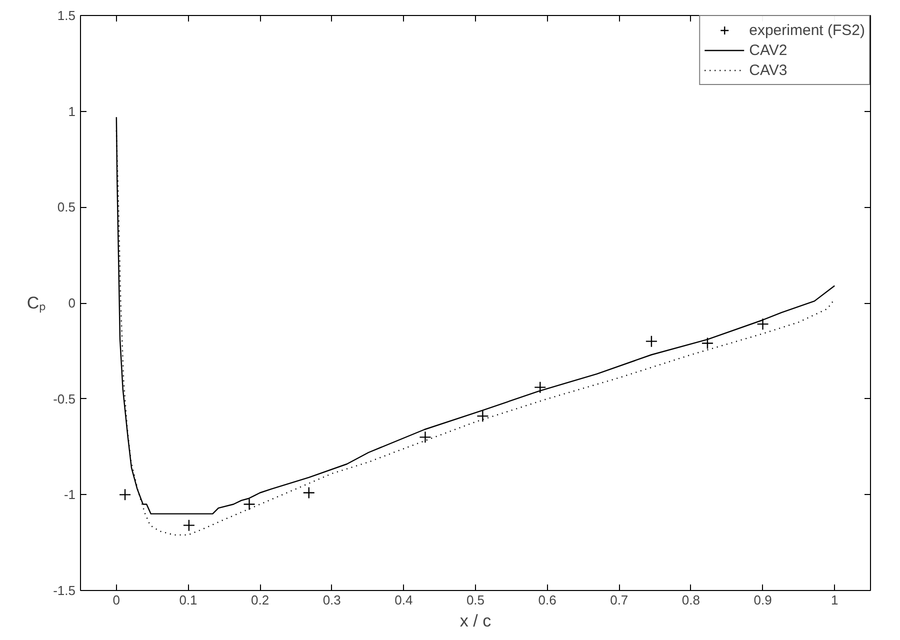 The height and width of the screenshot is (640, 900). Describe the element at coordinates (64, 398) in the screenshot. I see `y-tick-label: -0.5` at that location.